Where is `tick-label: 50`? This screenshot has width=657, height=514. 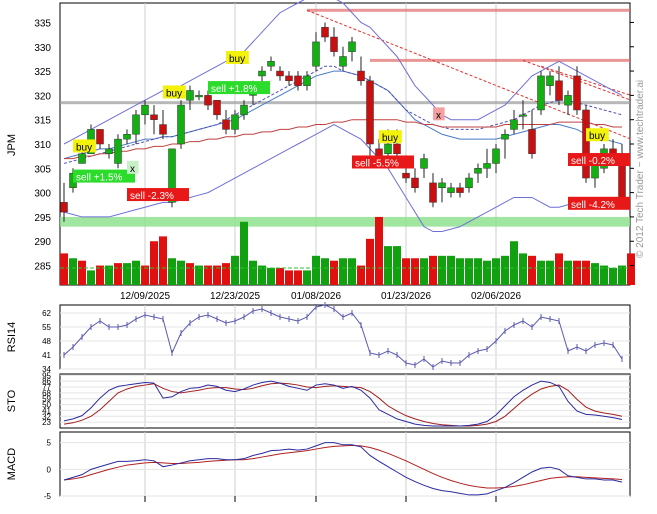
tick-label: 50 is located at coordinates (46, 405).